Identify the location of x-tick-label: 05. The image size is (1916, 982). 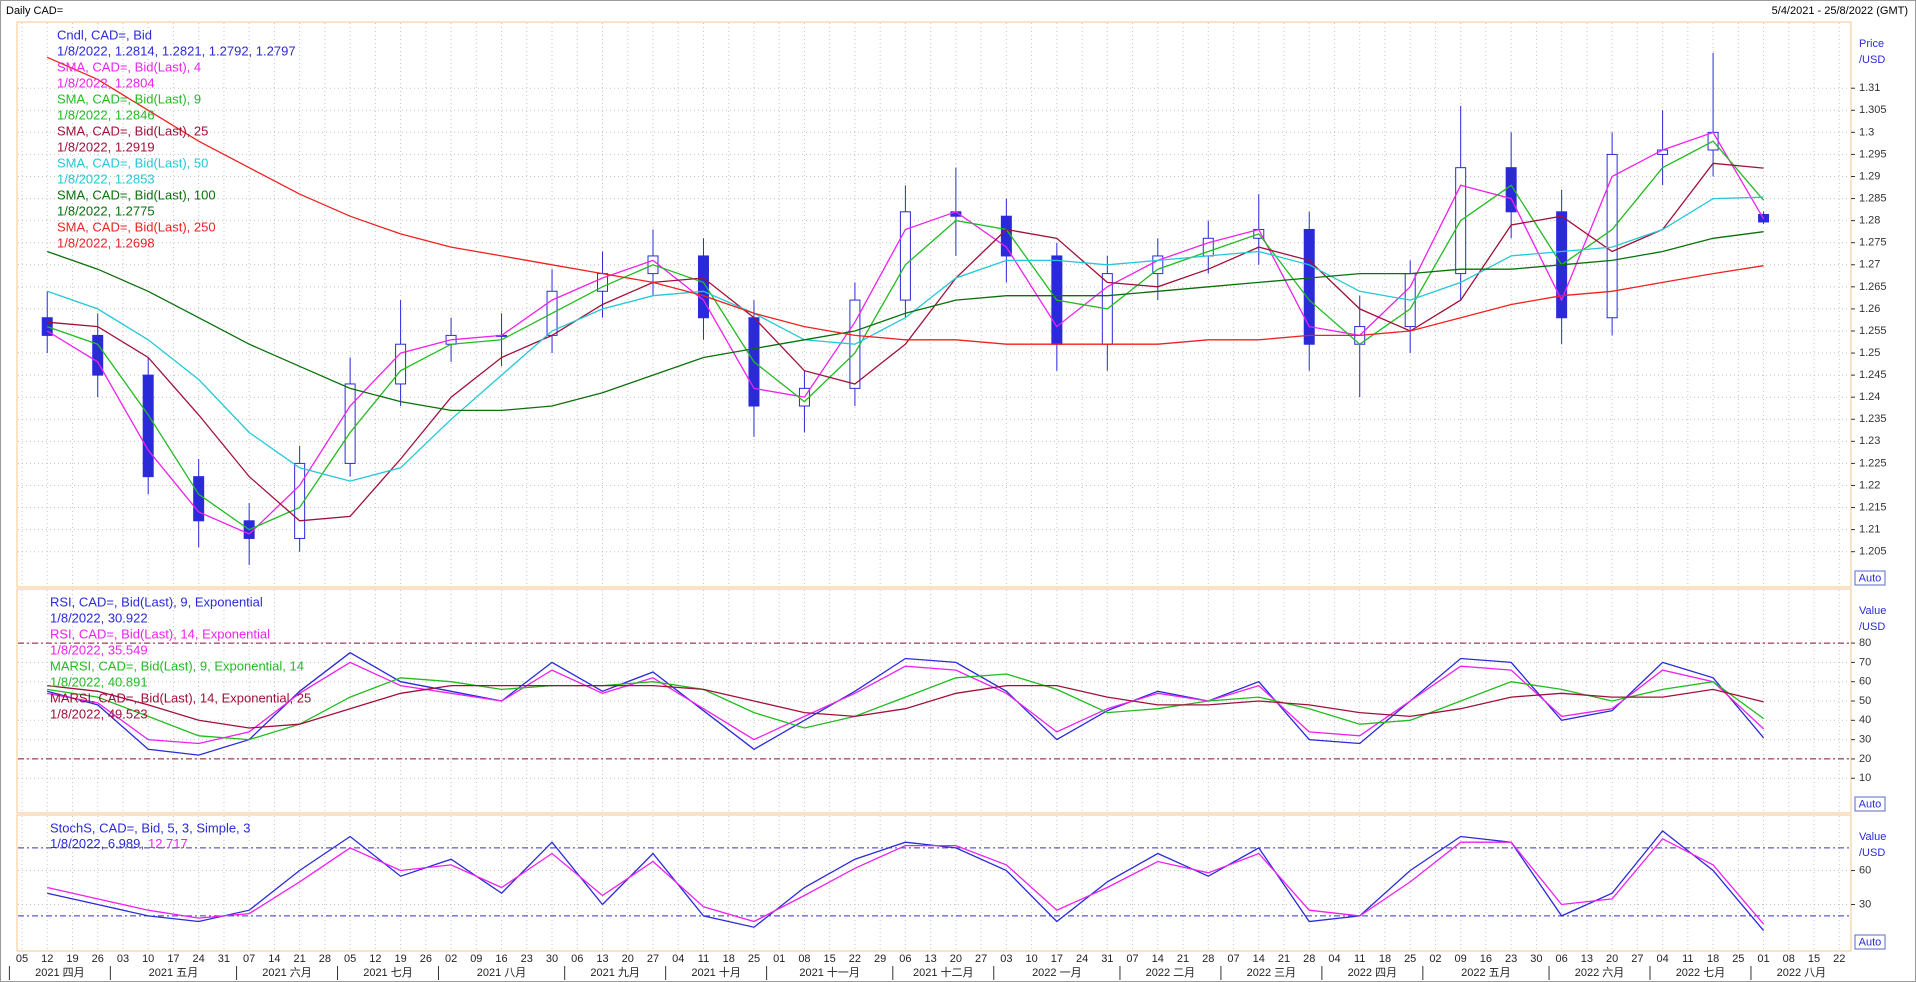
(350, 959).